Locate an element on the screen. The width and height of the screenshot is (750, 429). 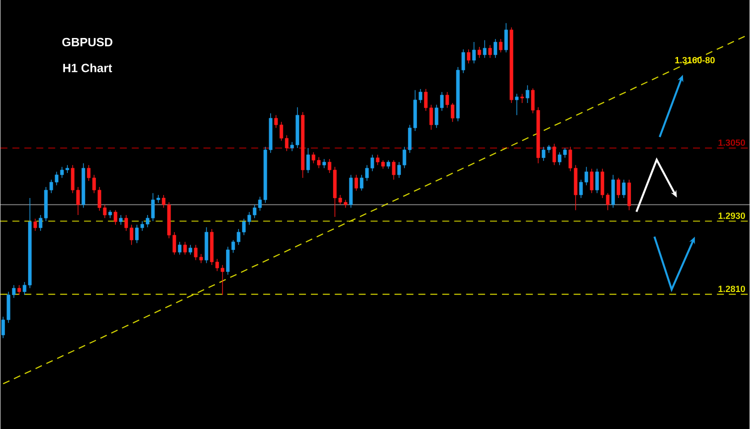
y-tick-label: 1.3050 is located at coordinates (732, 142).